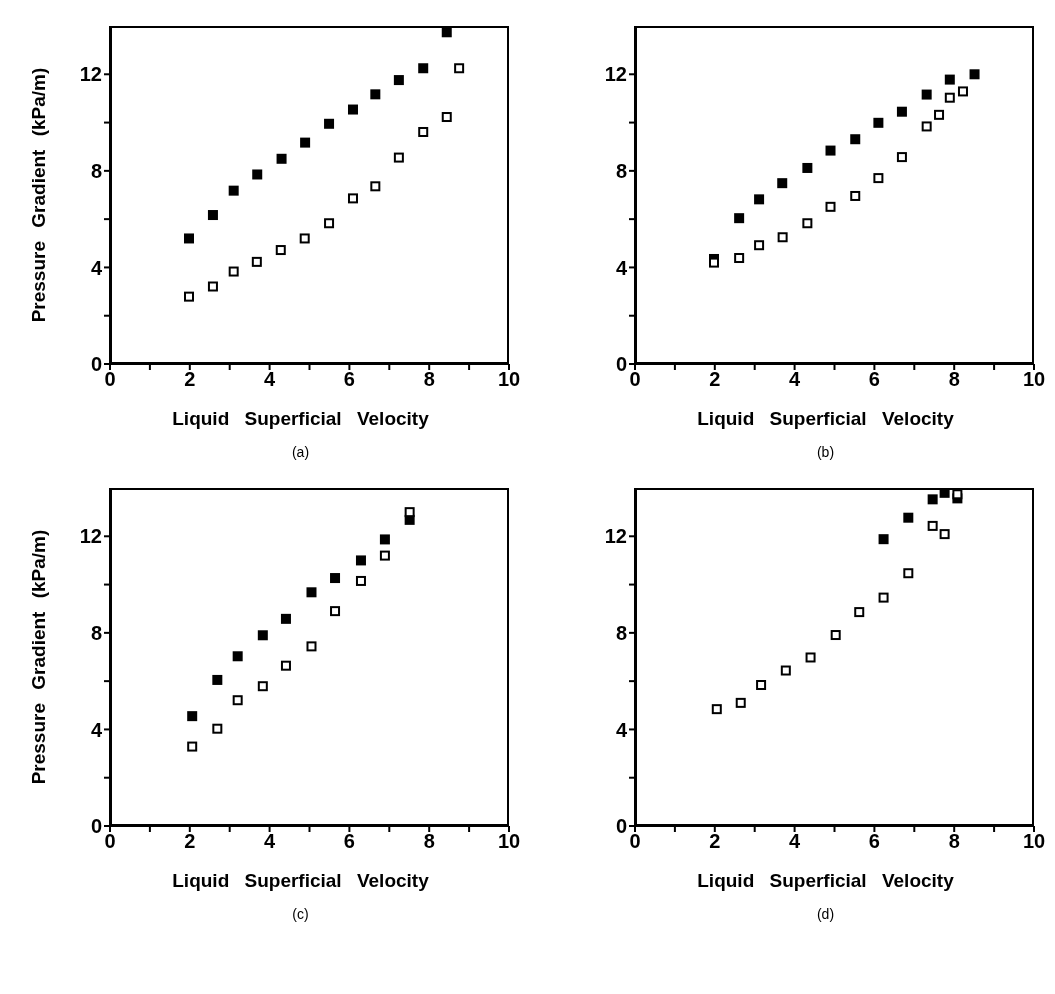 Image resolution: width=1055 pixels, height=994 pixels. I want to click on text: (c), so click(300, 914).